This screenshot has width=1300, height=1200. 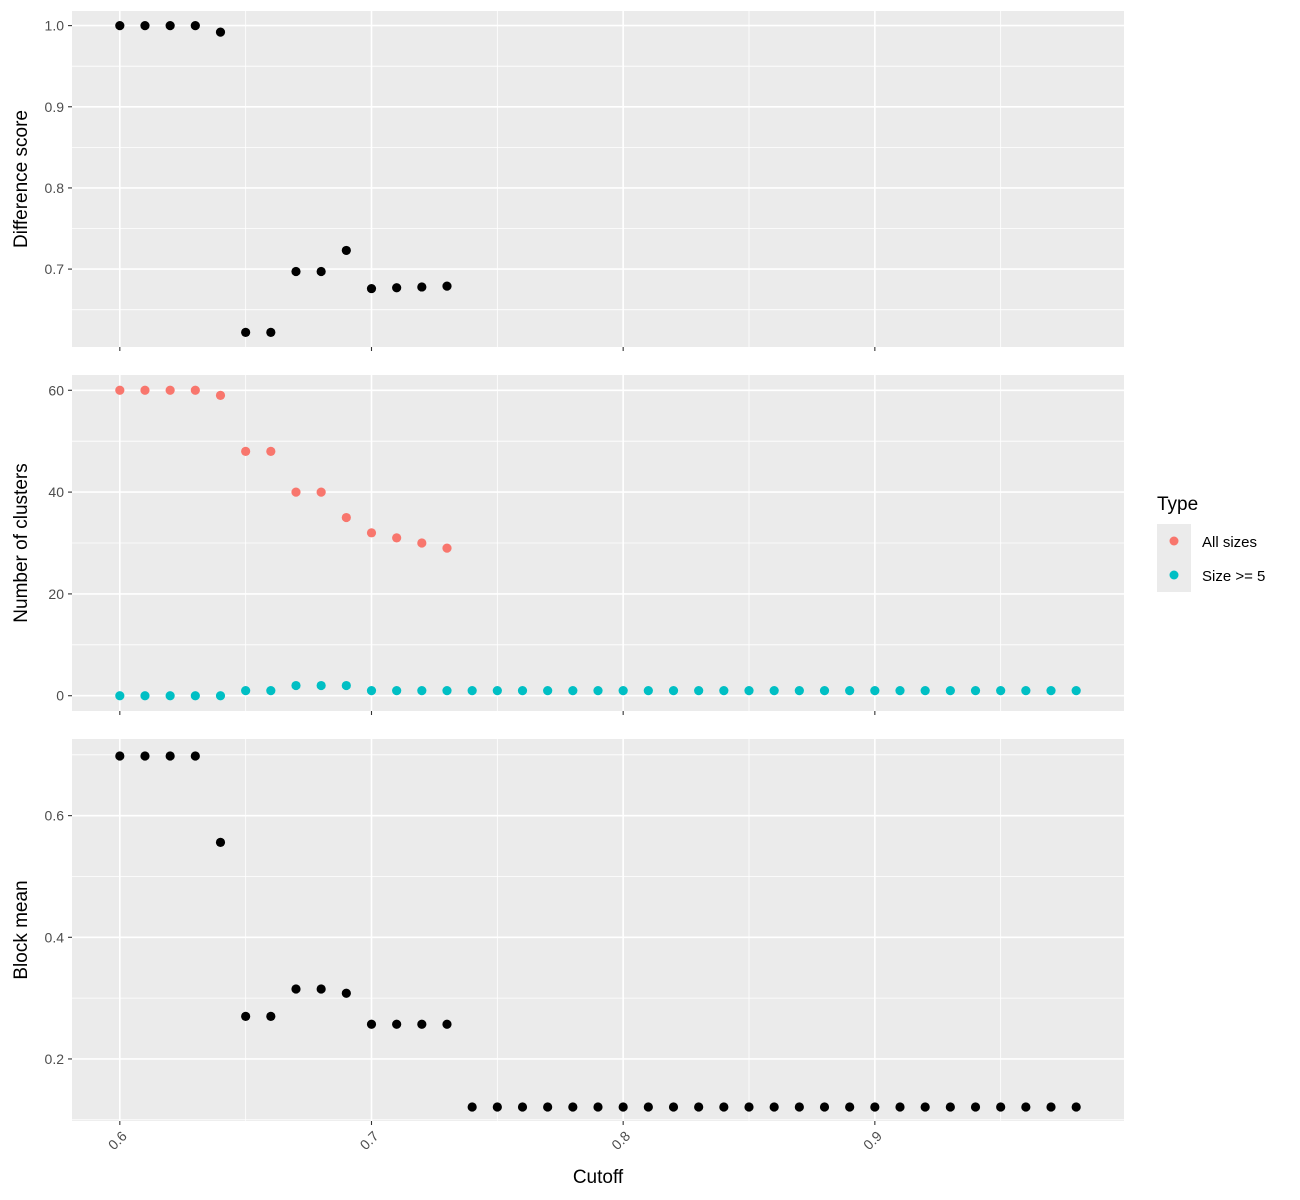 I want to click on legend-label-size-5: Size >= 5, so click(x=1233, y=576).